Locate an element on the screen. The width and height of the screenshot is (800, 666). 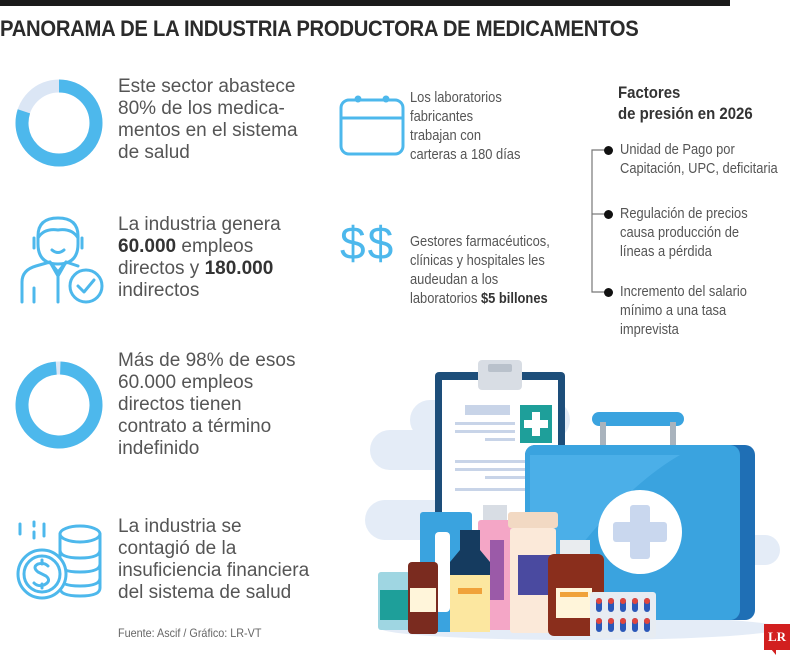
dollar-signs-icon: $$ is located at coordinates (368, 243).